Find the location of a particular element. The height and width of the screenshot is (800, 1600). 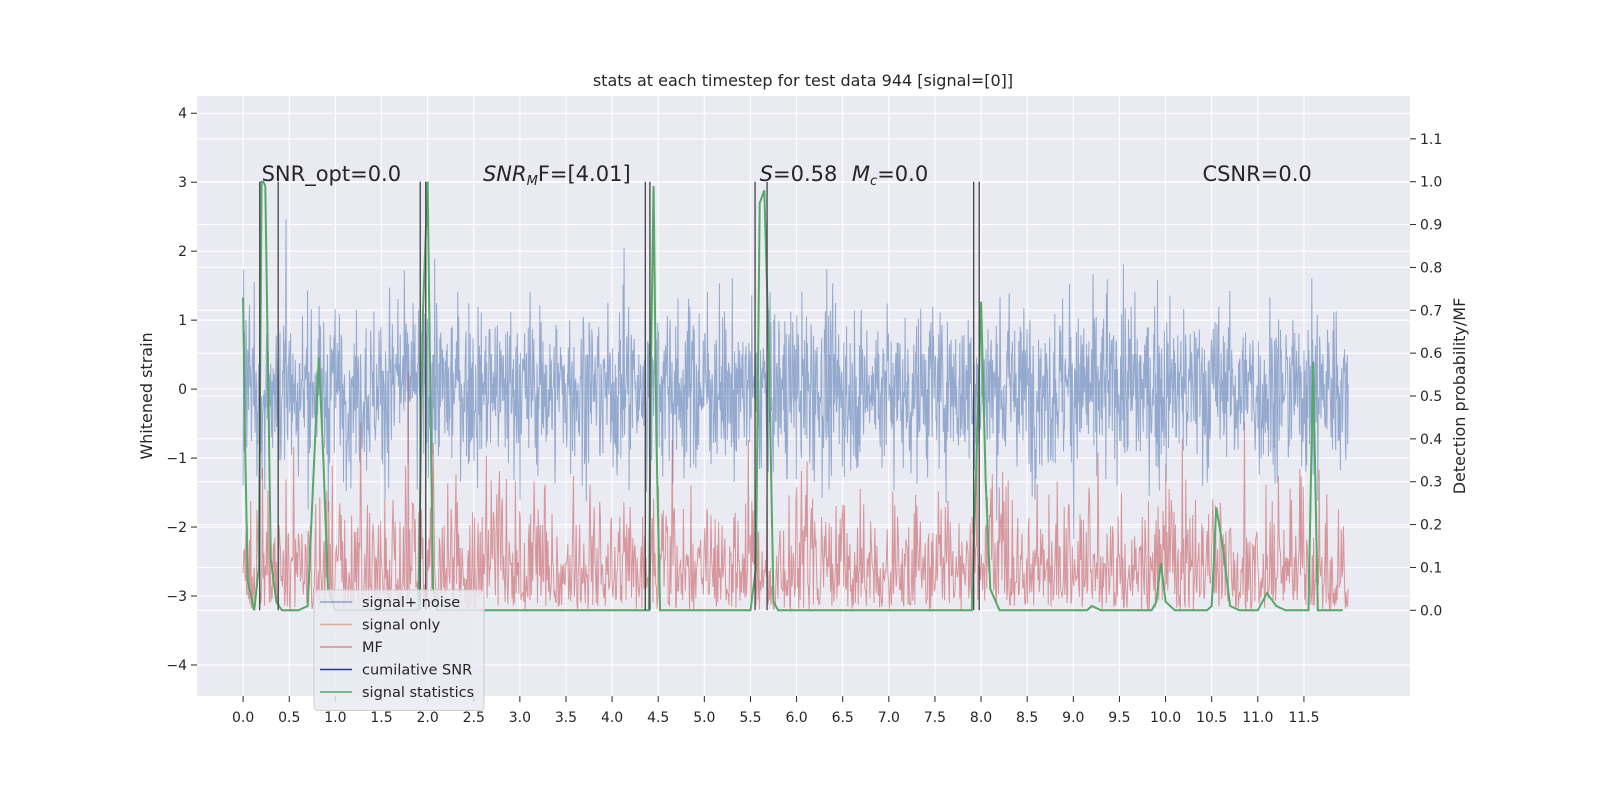

y-tick-label: −4 is located at coordinates (176, 666).